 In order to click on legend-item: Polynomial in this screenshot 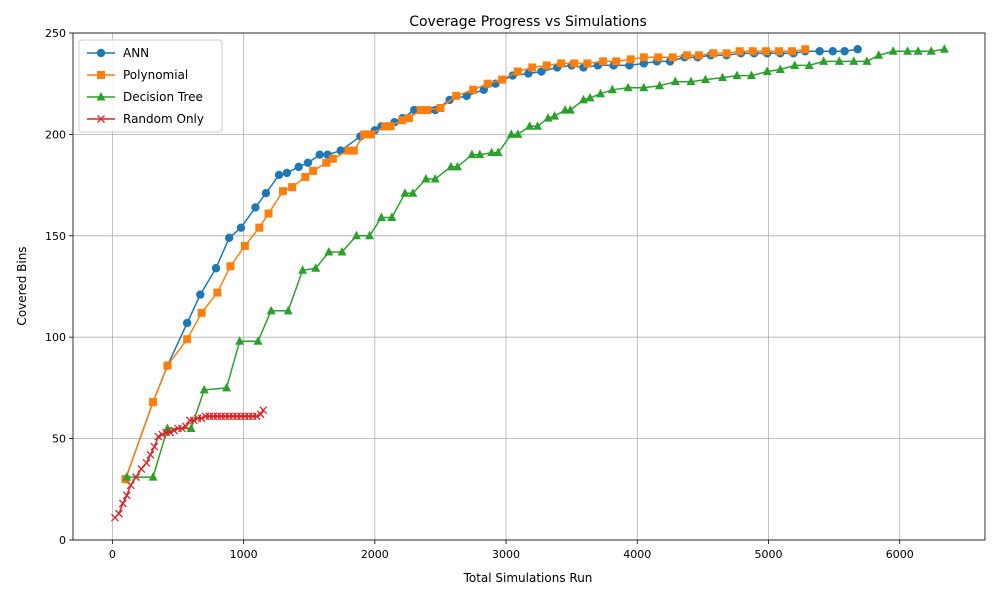, I will do `click(137, 75)`.